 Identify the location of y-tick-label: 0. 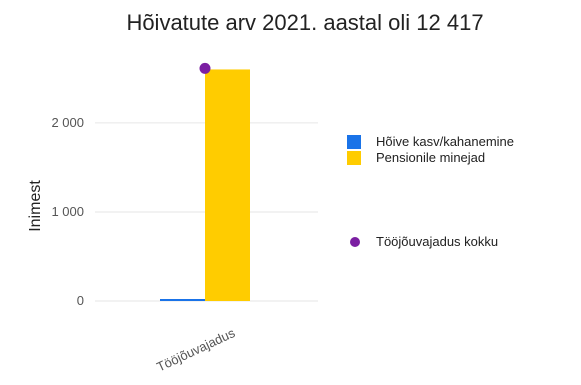
(80, 300).